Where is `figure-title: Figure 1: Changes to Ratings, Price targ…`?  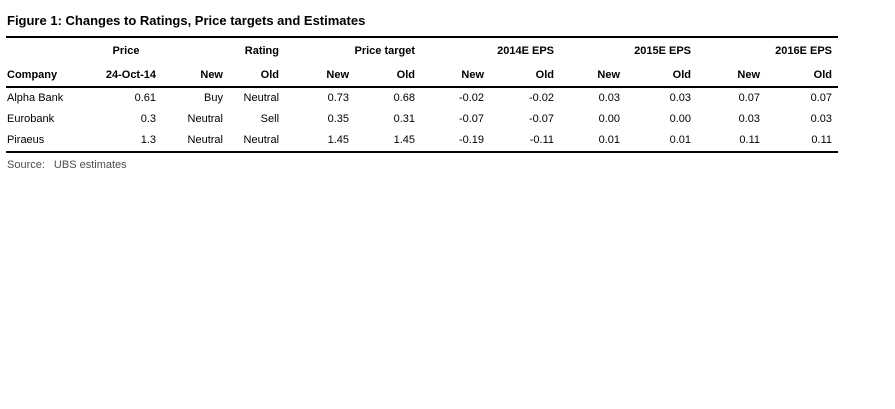 figure-title: Figure 1: Changes to Ratings, Price targ… is located at coordinates (186, 20).